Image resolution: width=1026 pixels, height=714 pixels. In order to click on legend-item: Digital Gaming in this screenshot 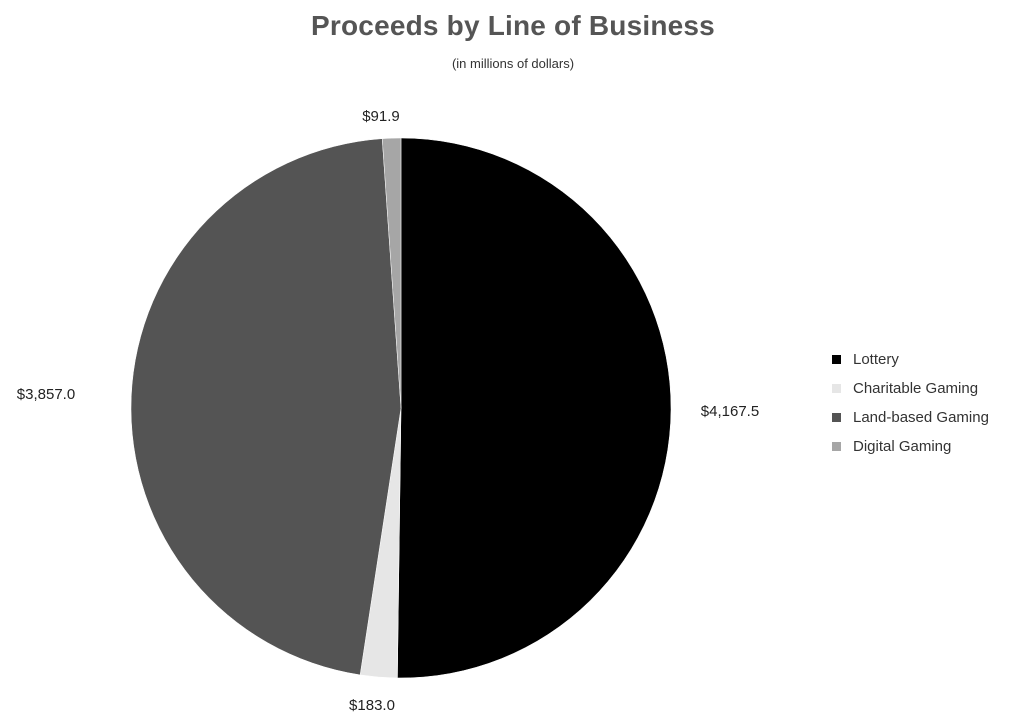, I will do `click(910, 446)`.